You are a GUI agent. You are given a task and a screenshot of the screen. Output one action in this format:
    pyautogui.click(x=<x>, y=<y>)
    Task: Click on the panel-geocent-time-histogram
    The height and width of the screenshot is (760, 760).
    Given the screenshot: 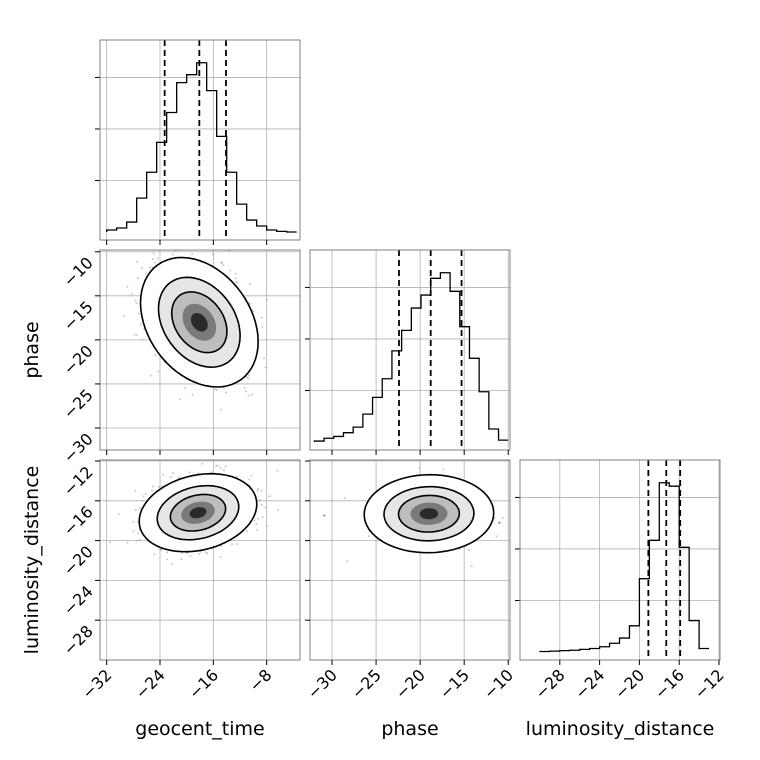 What is the action you would take?
    pyautogui.click(x=198, y=142)
    